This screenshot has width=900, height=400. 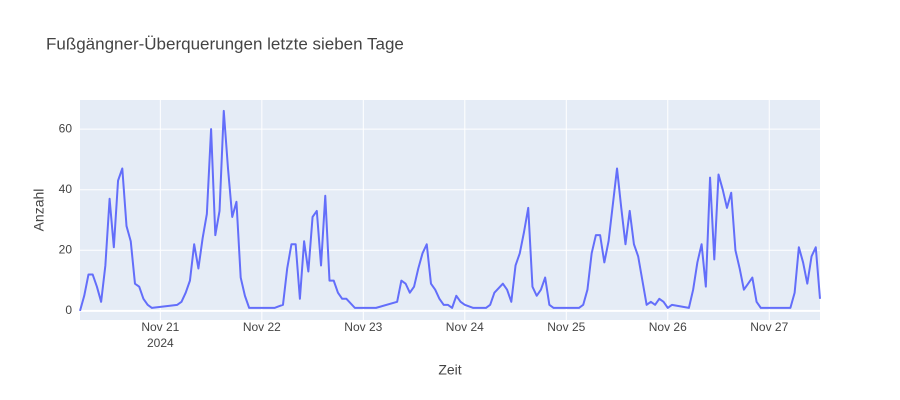 What do you see at coordinates (262, 327) in the screenshot?
I see `x-tick-label: Nov 22` at bounding box center [262, 327].